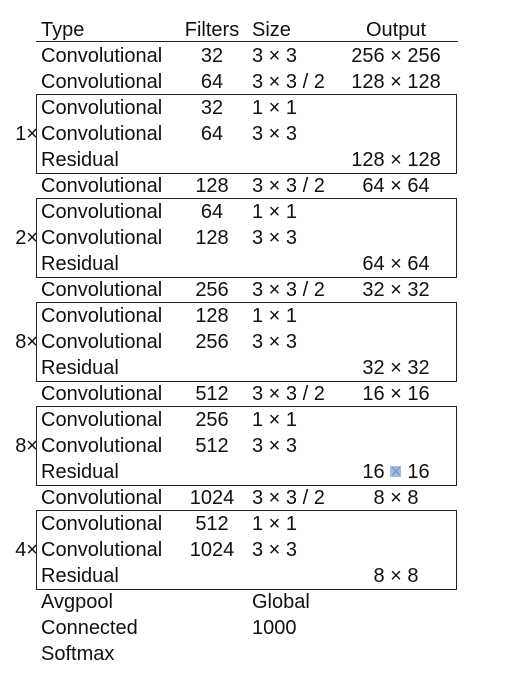  What do you see at coordinates (77, 602) in the screenshot?
I see `cell-type: Avgpool` at bounding box center [77, 602].